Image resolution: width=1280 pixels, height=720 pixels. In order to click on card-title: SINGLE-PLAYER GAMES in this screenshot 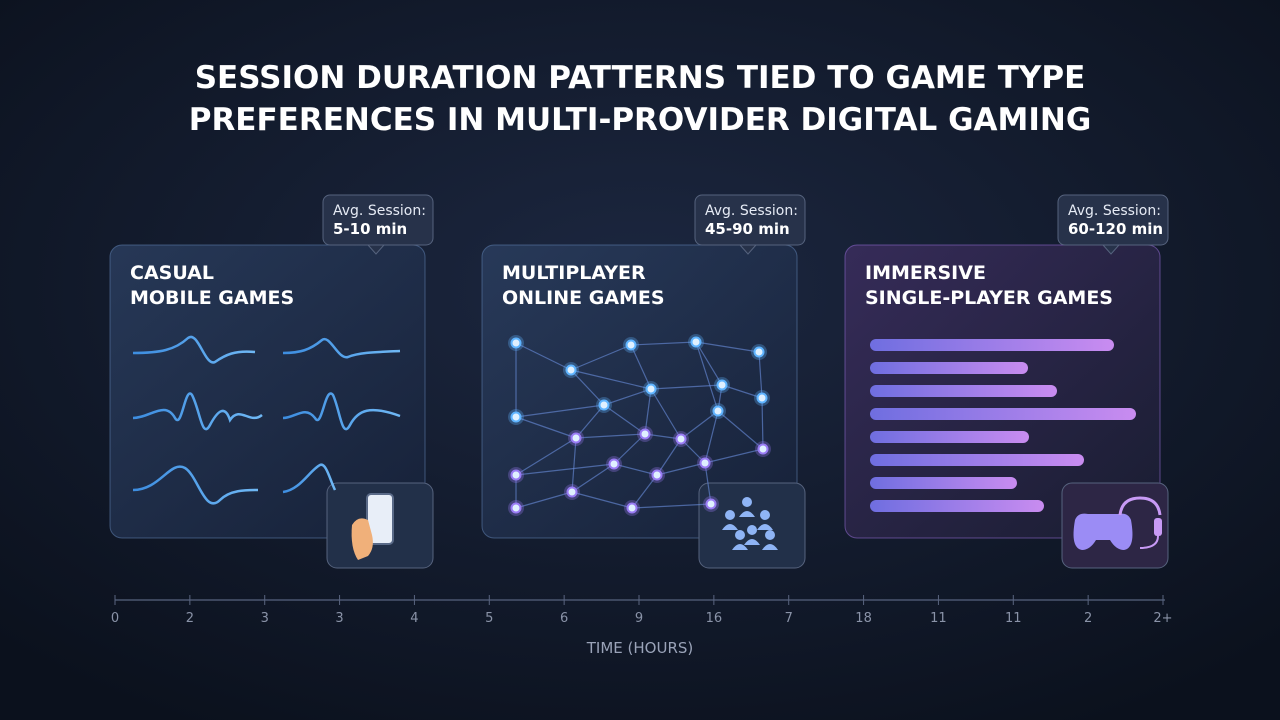, I will do `click(989, 298)`.